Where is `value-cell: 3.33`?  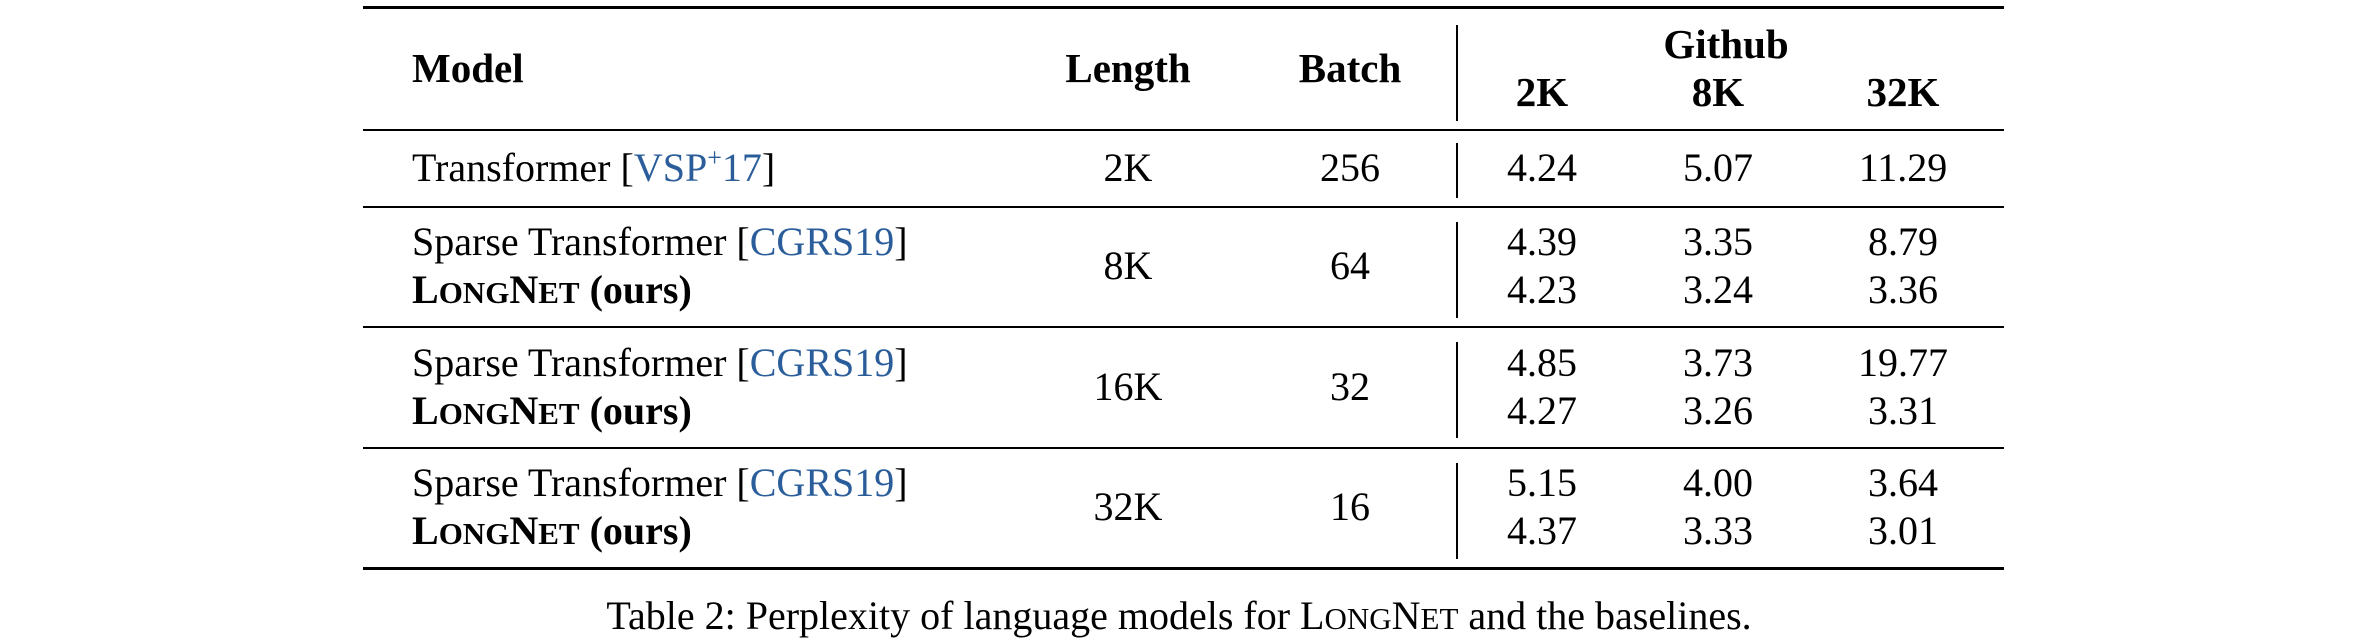
value-cell: 3.33 is located at coordinates (1718, 530).